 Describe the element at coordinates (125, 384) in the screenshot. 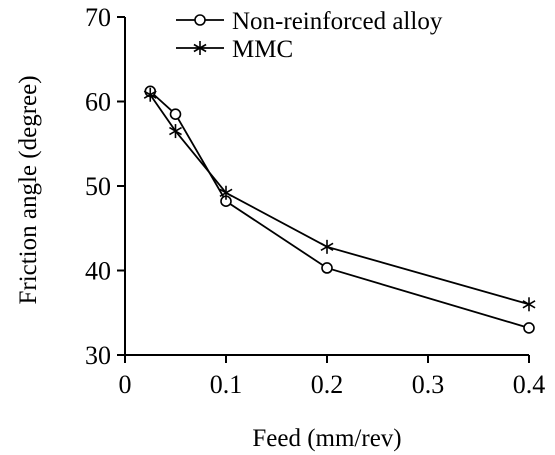

I see `x-tick-label: 0` at that location.